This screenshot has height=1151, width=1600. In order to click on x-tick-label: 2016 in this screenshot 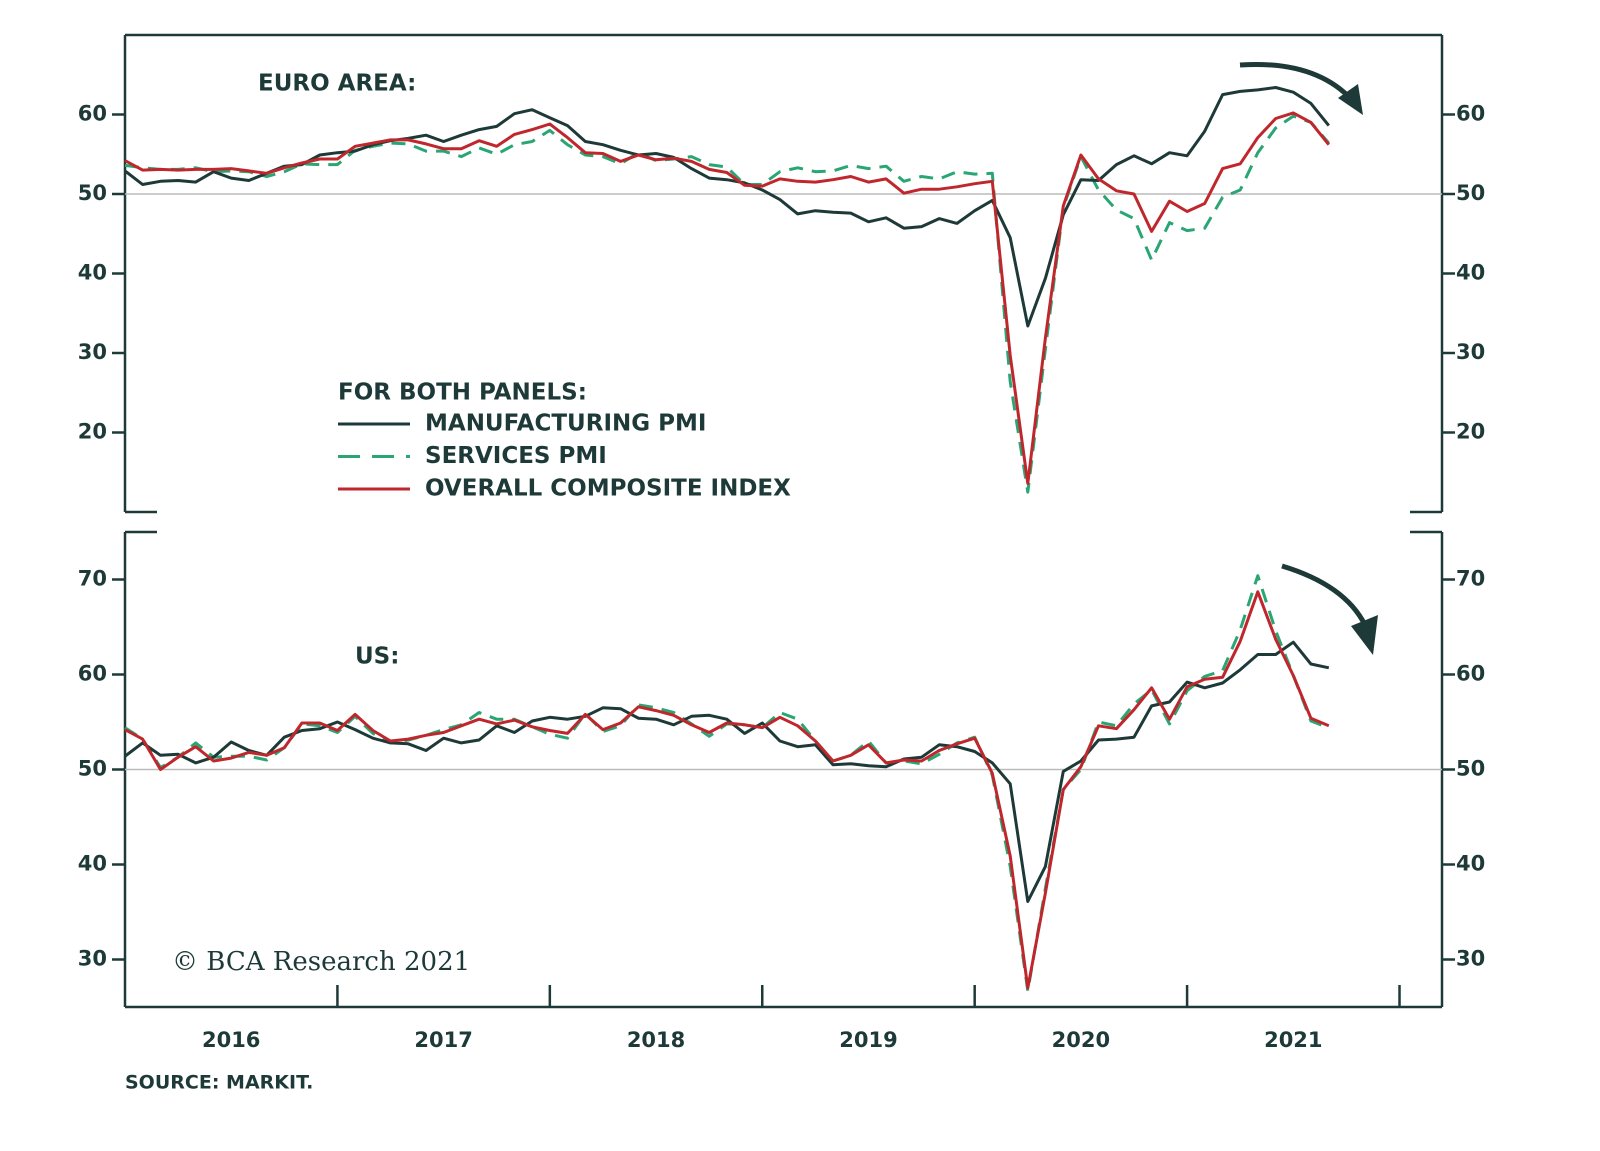, I will do `click(231, 1040)`.